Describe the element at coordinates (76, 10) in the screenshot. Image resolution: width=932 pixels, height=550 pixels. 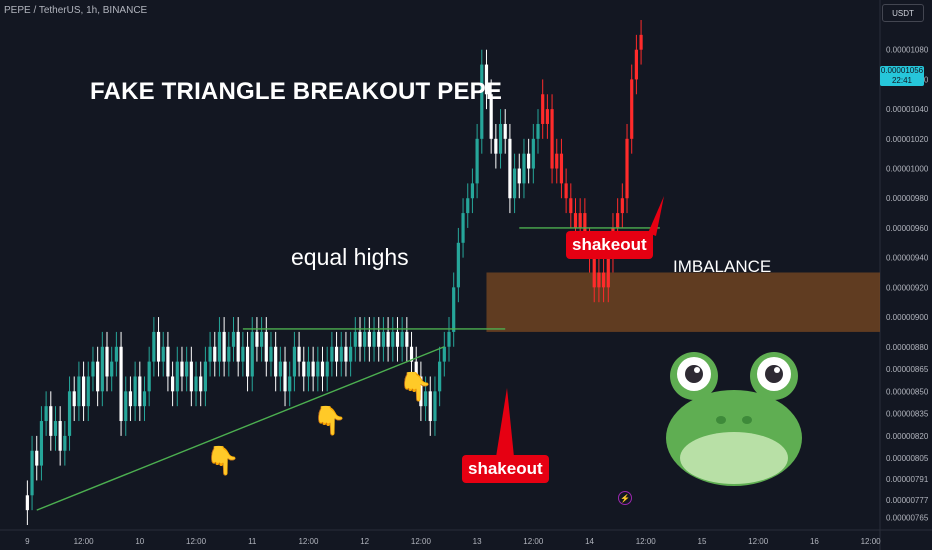
I see `symbol-info: PEPE / TetherUS, 1h, BINANCE` at that location.